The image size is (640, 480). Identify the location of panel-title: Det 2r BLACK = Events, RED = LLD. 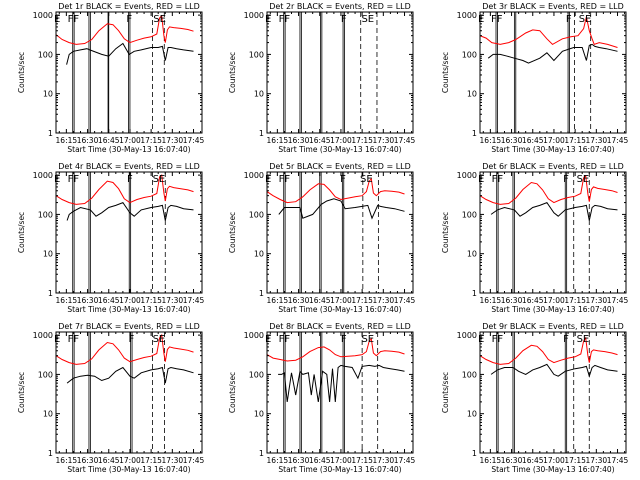
(340, 6).